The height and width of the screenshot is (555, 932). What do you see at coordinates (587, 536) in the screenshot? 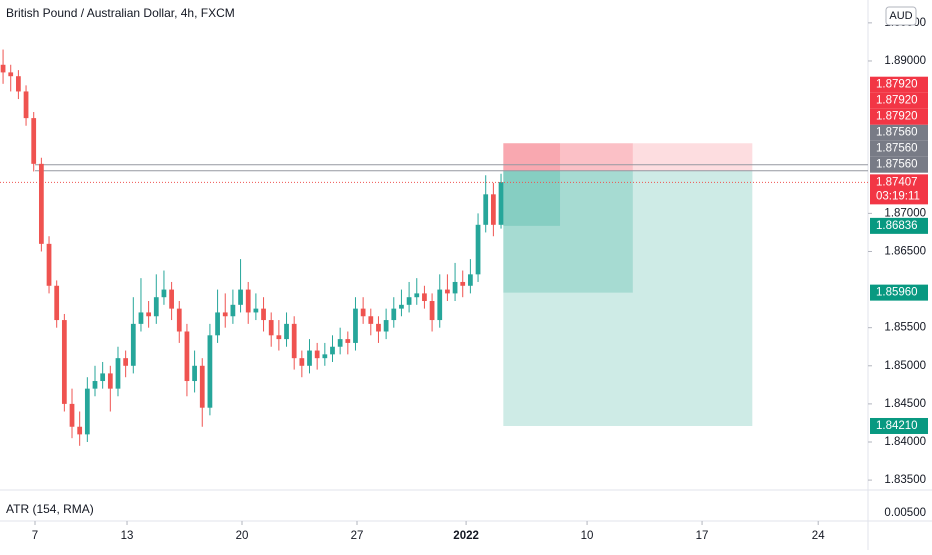
I see `time-tick-label: 10` at bounding box center [587, 536].